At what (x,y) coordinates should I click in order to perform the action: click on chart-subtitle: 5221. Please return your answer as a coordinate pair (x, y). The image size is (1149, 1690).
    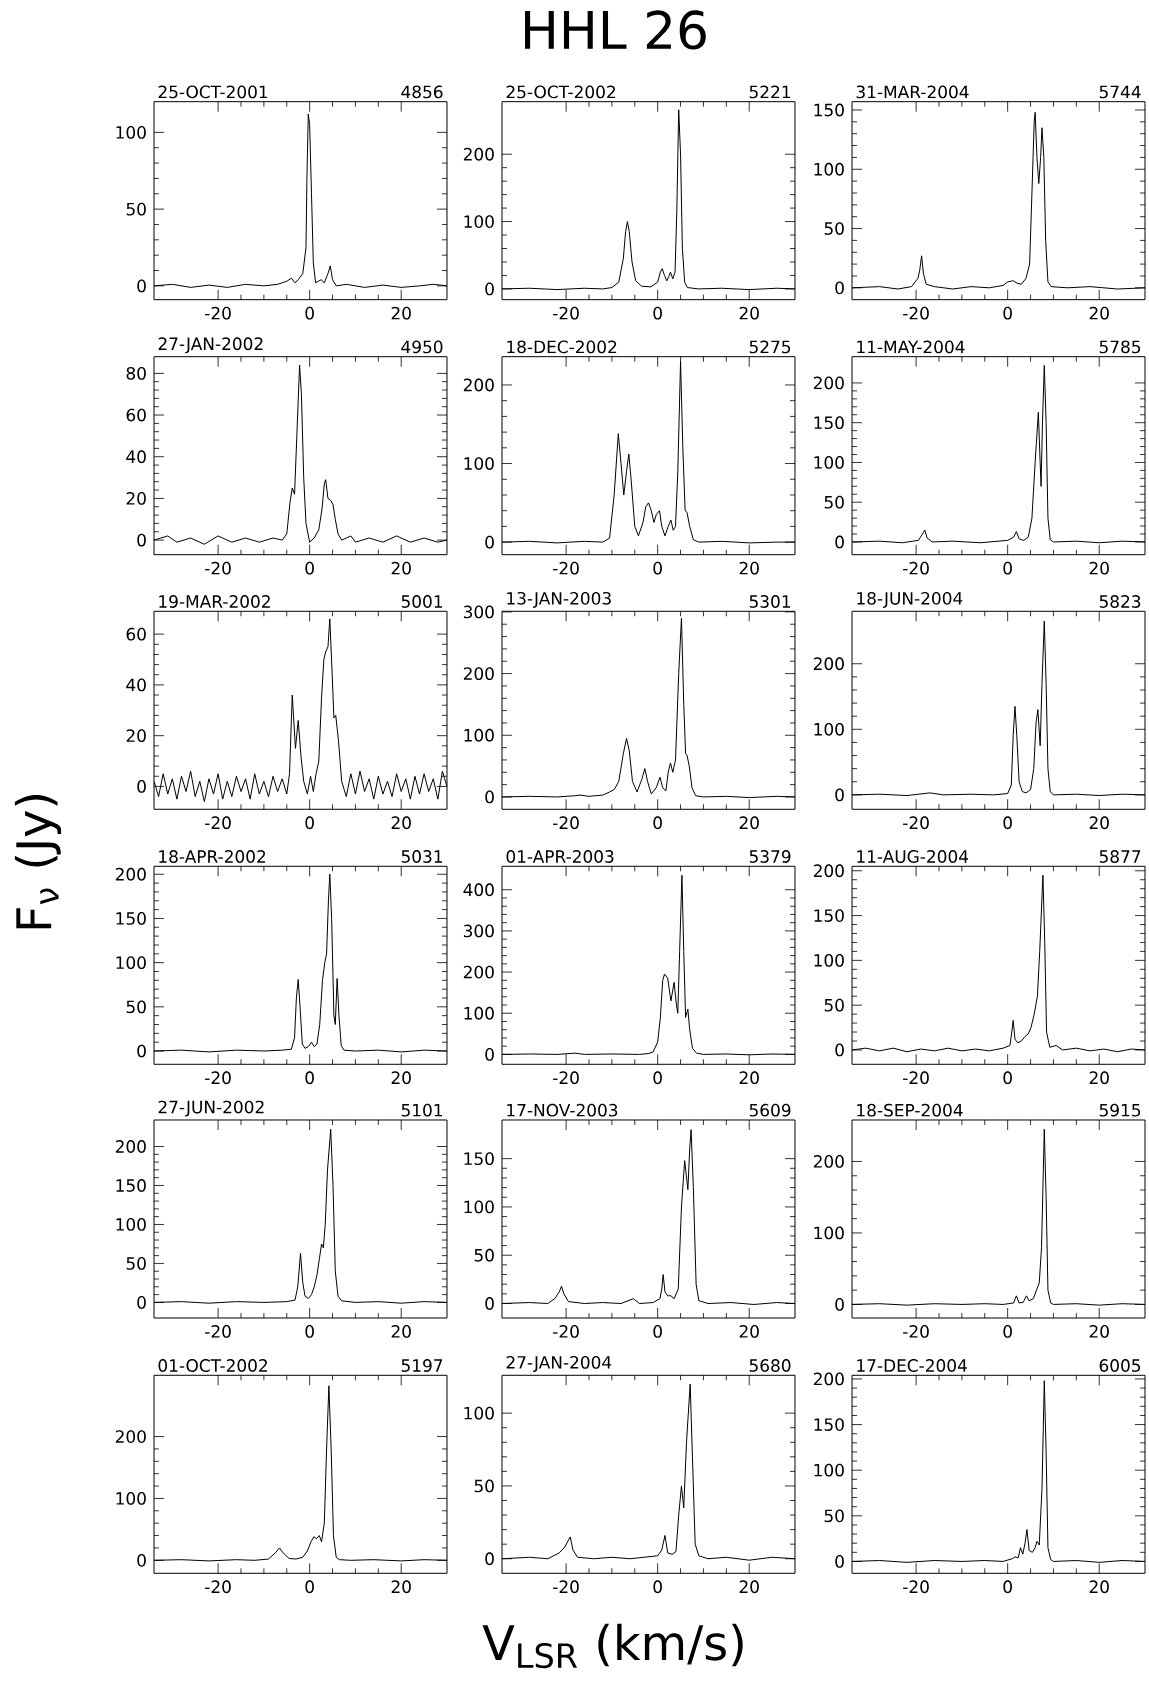
    Looking at the image, I should click on (770, 92).